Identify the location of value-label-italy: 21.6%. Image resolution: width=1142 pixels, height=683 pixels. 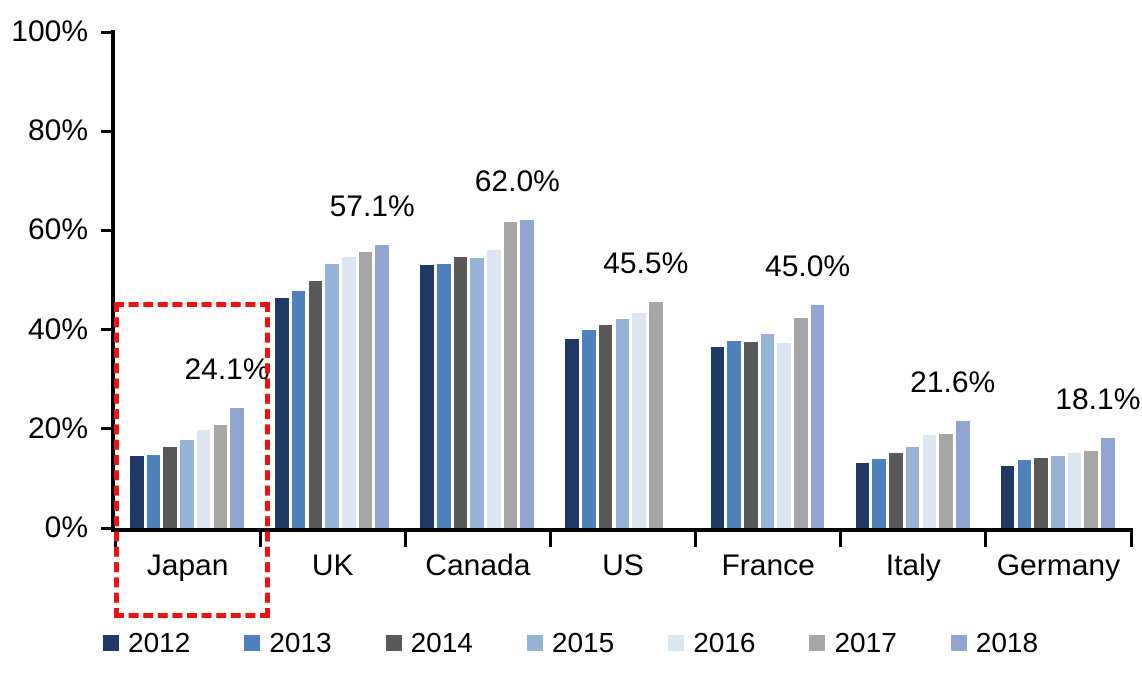
(953, 382).